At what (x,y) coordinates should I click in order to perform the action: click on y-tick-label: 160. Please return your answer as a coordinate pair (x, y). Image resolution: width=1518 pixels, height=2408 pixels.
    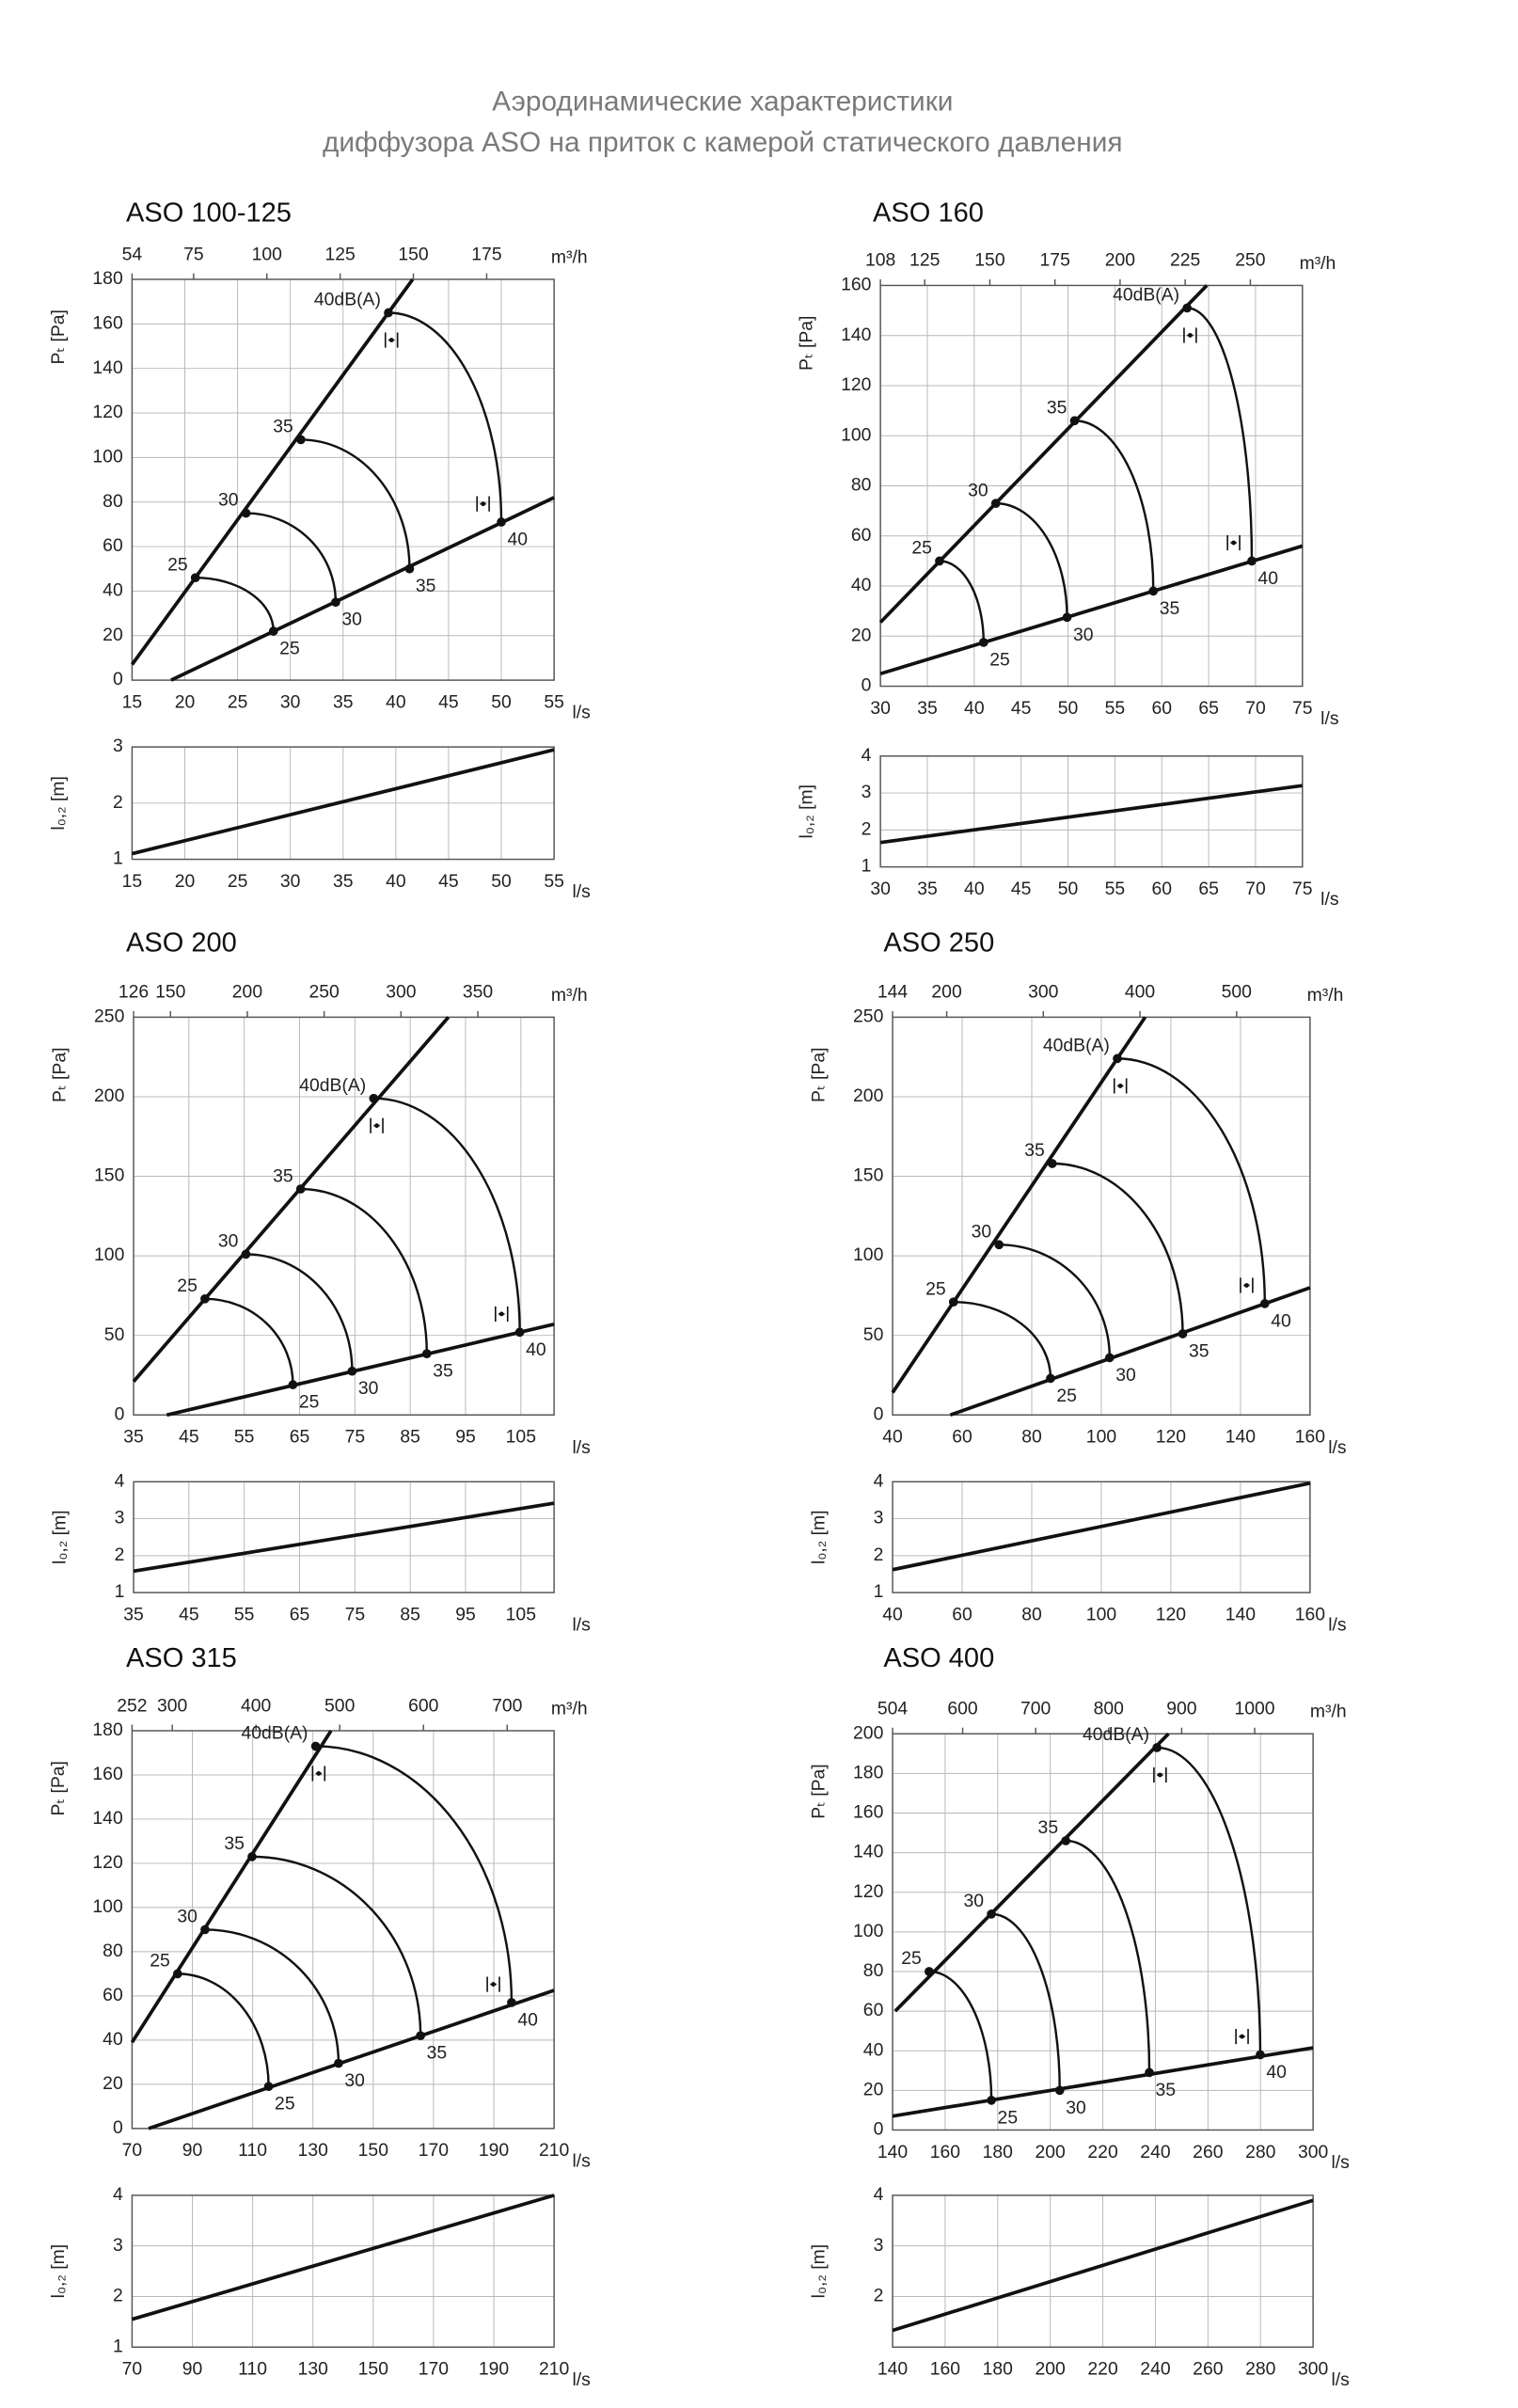
    Looking at the image, I should click on (108, 1774).